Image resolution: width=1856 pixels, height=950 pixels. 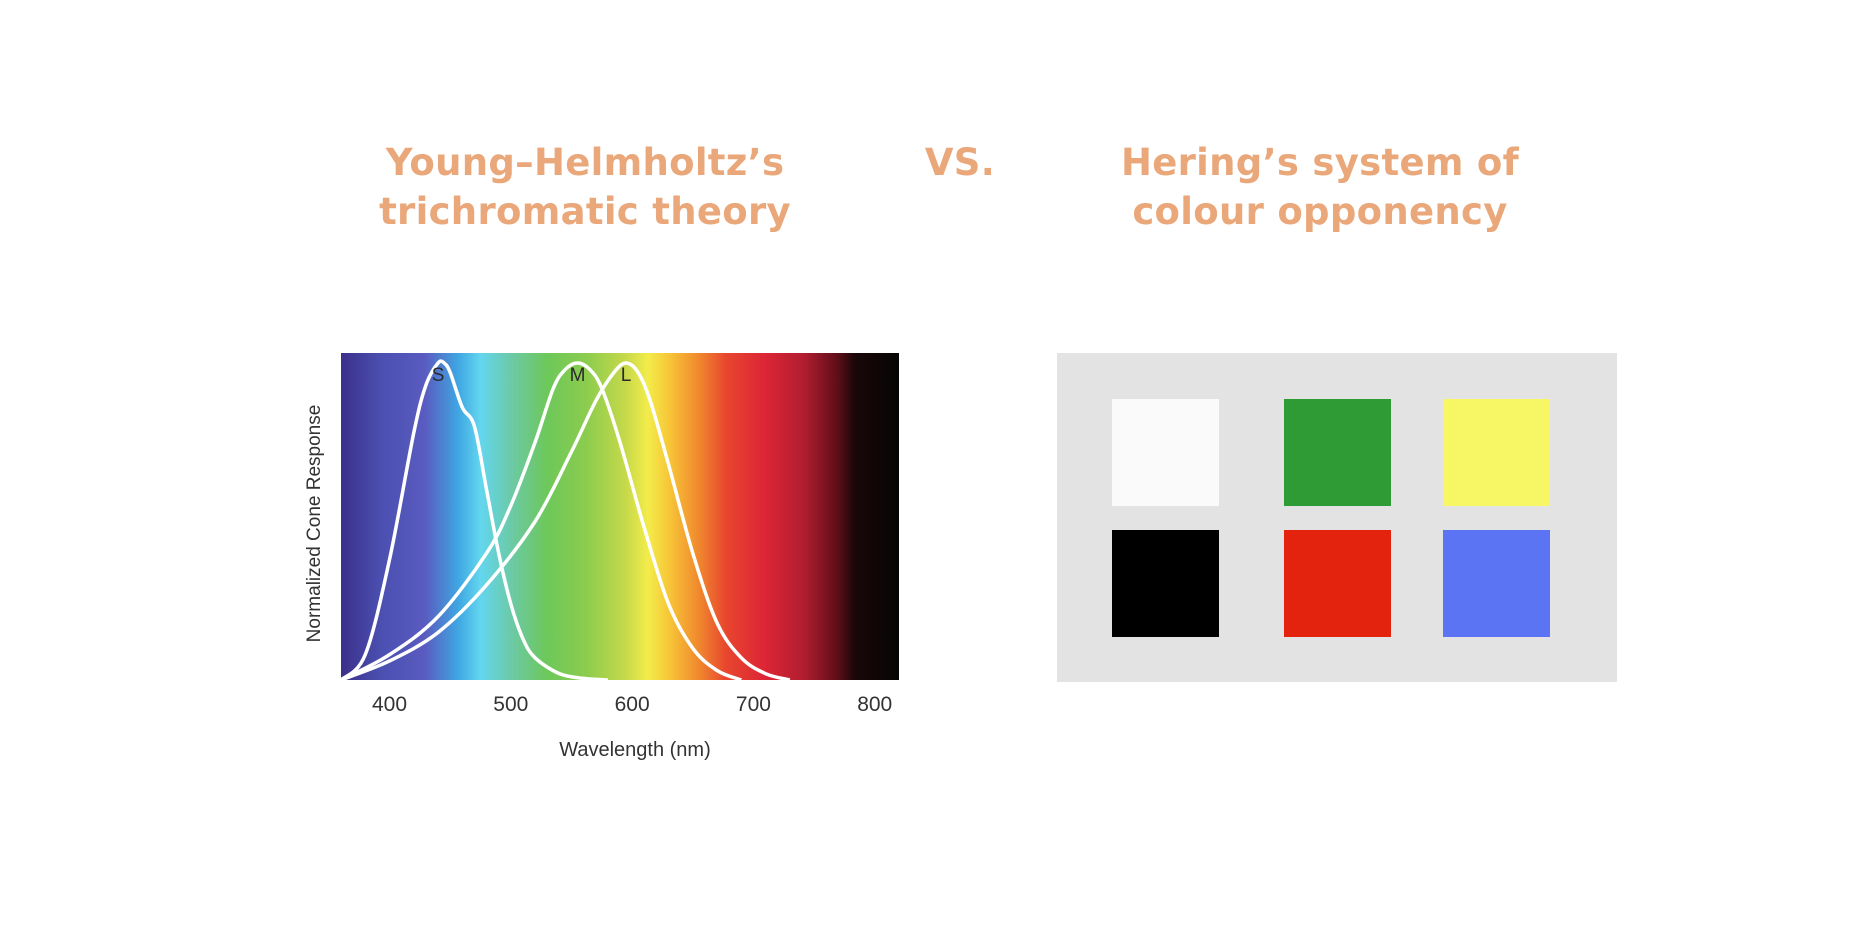 What do you see at coordinates (585, 162) in the screenshot?
I see `trichromatic-title-line-1: Young–Helmholtz’s` at bounding box center [585, 162].